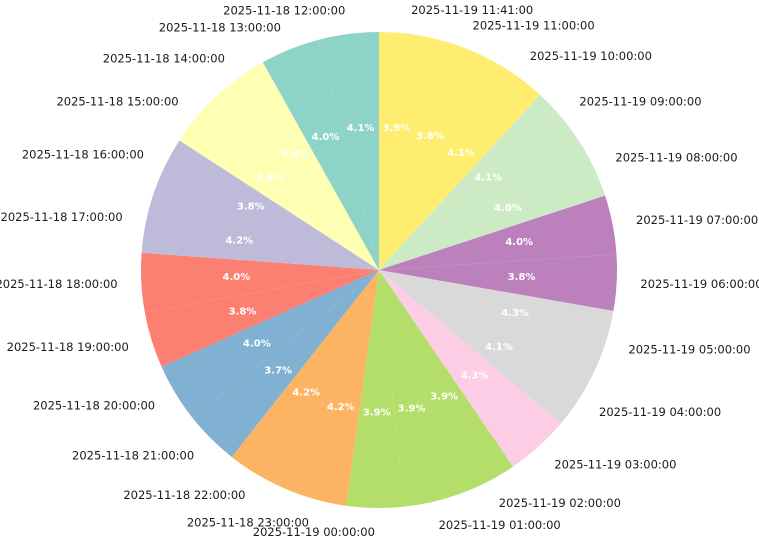 The height and width of the screenshot is (540, 759). What do you see at coordinates (472, 10) in the screenshot?
I see `slice-label: 2025-11-19 11:41:00` at bounding box center [472, 10].